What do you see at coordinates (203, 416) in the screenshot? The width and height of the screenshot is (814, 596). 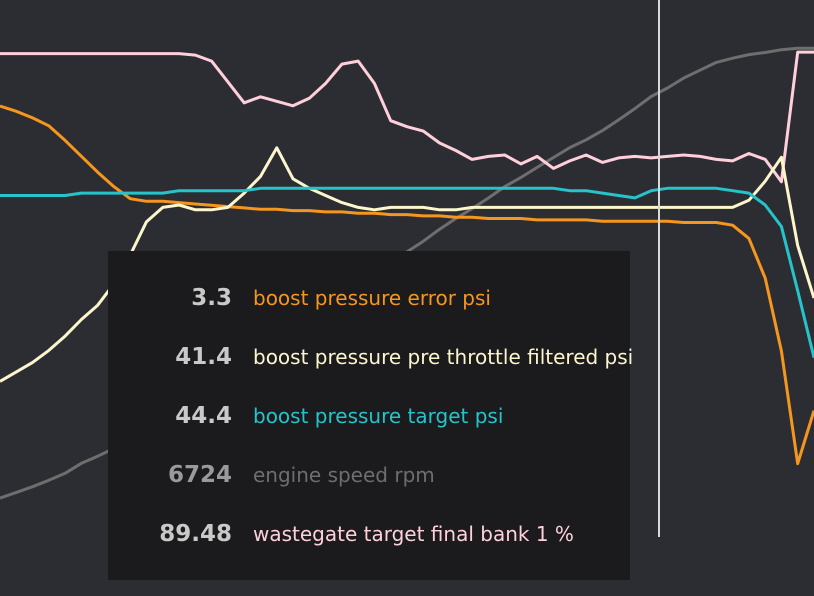 I see `tooltip-value: 44.4` at bounding box center [203, 416].